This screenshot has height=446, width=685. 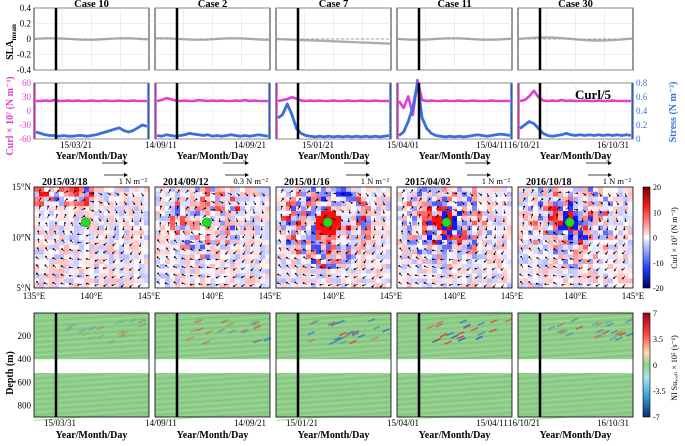 I want to click on time-arrow-head, so click(x=489, y=163).